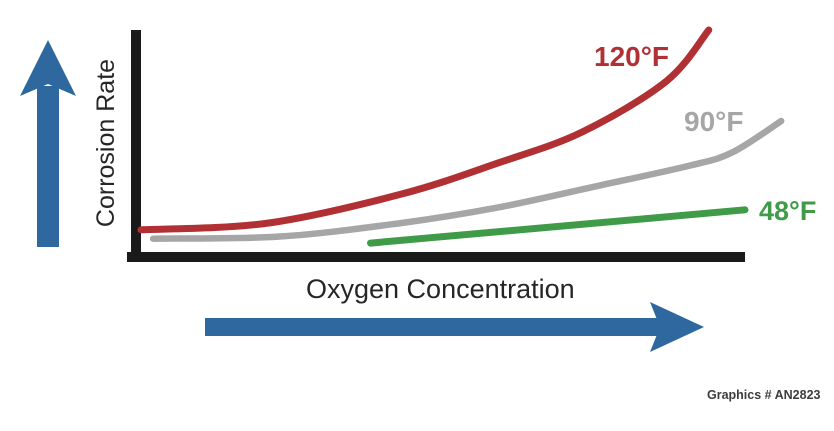 Image resolution: width=834 pixels, height=431 pixels. What do you see at coordinates (136, 146) in the screenshot?
I see `y-axis-line` at bounding box center [136, 146].